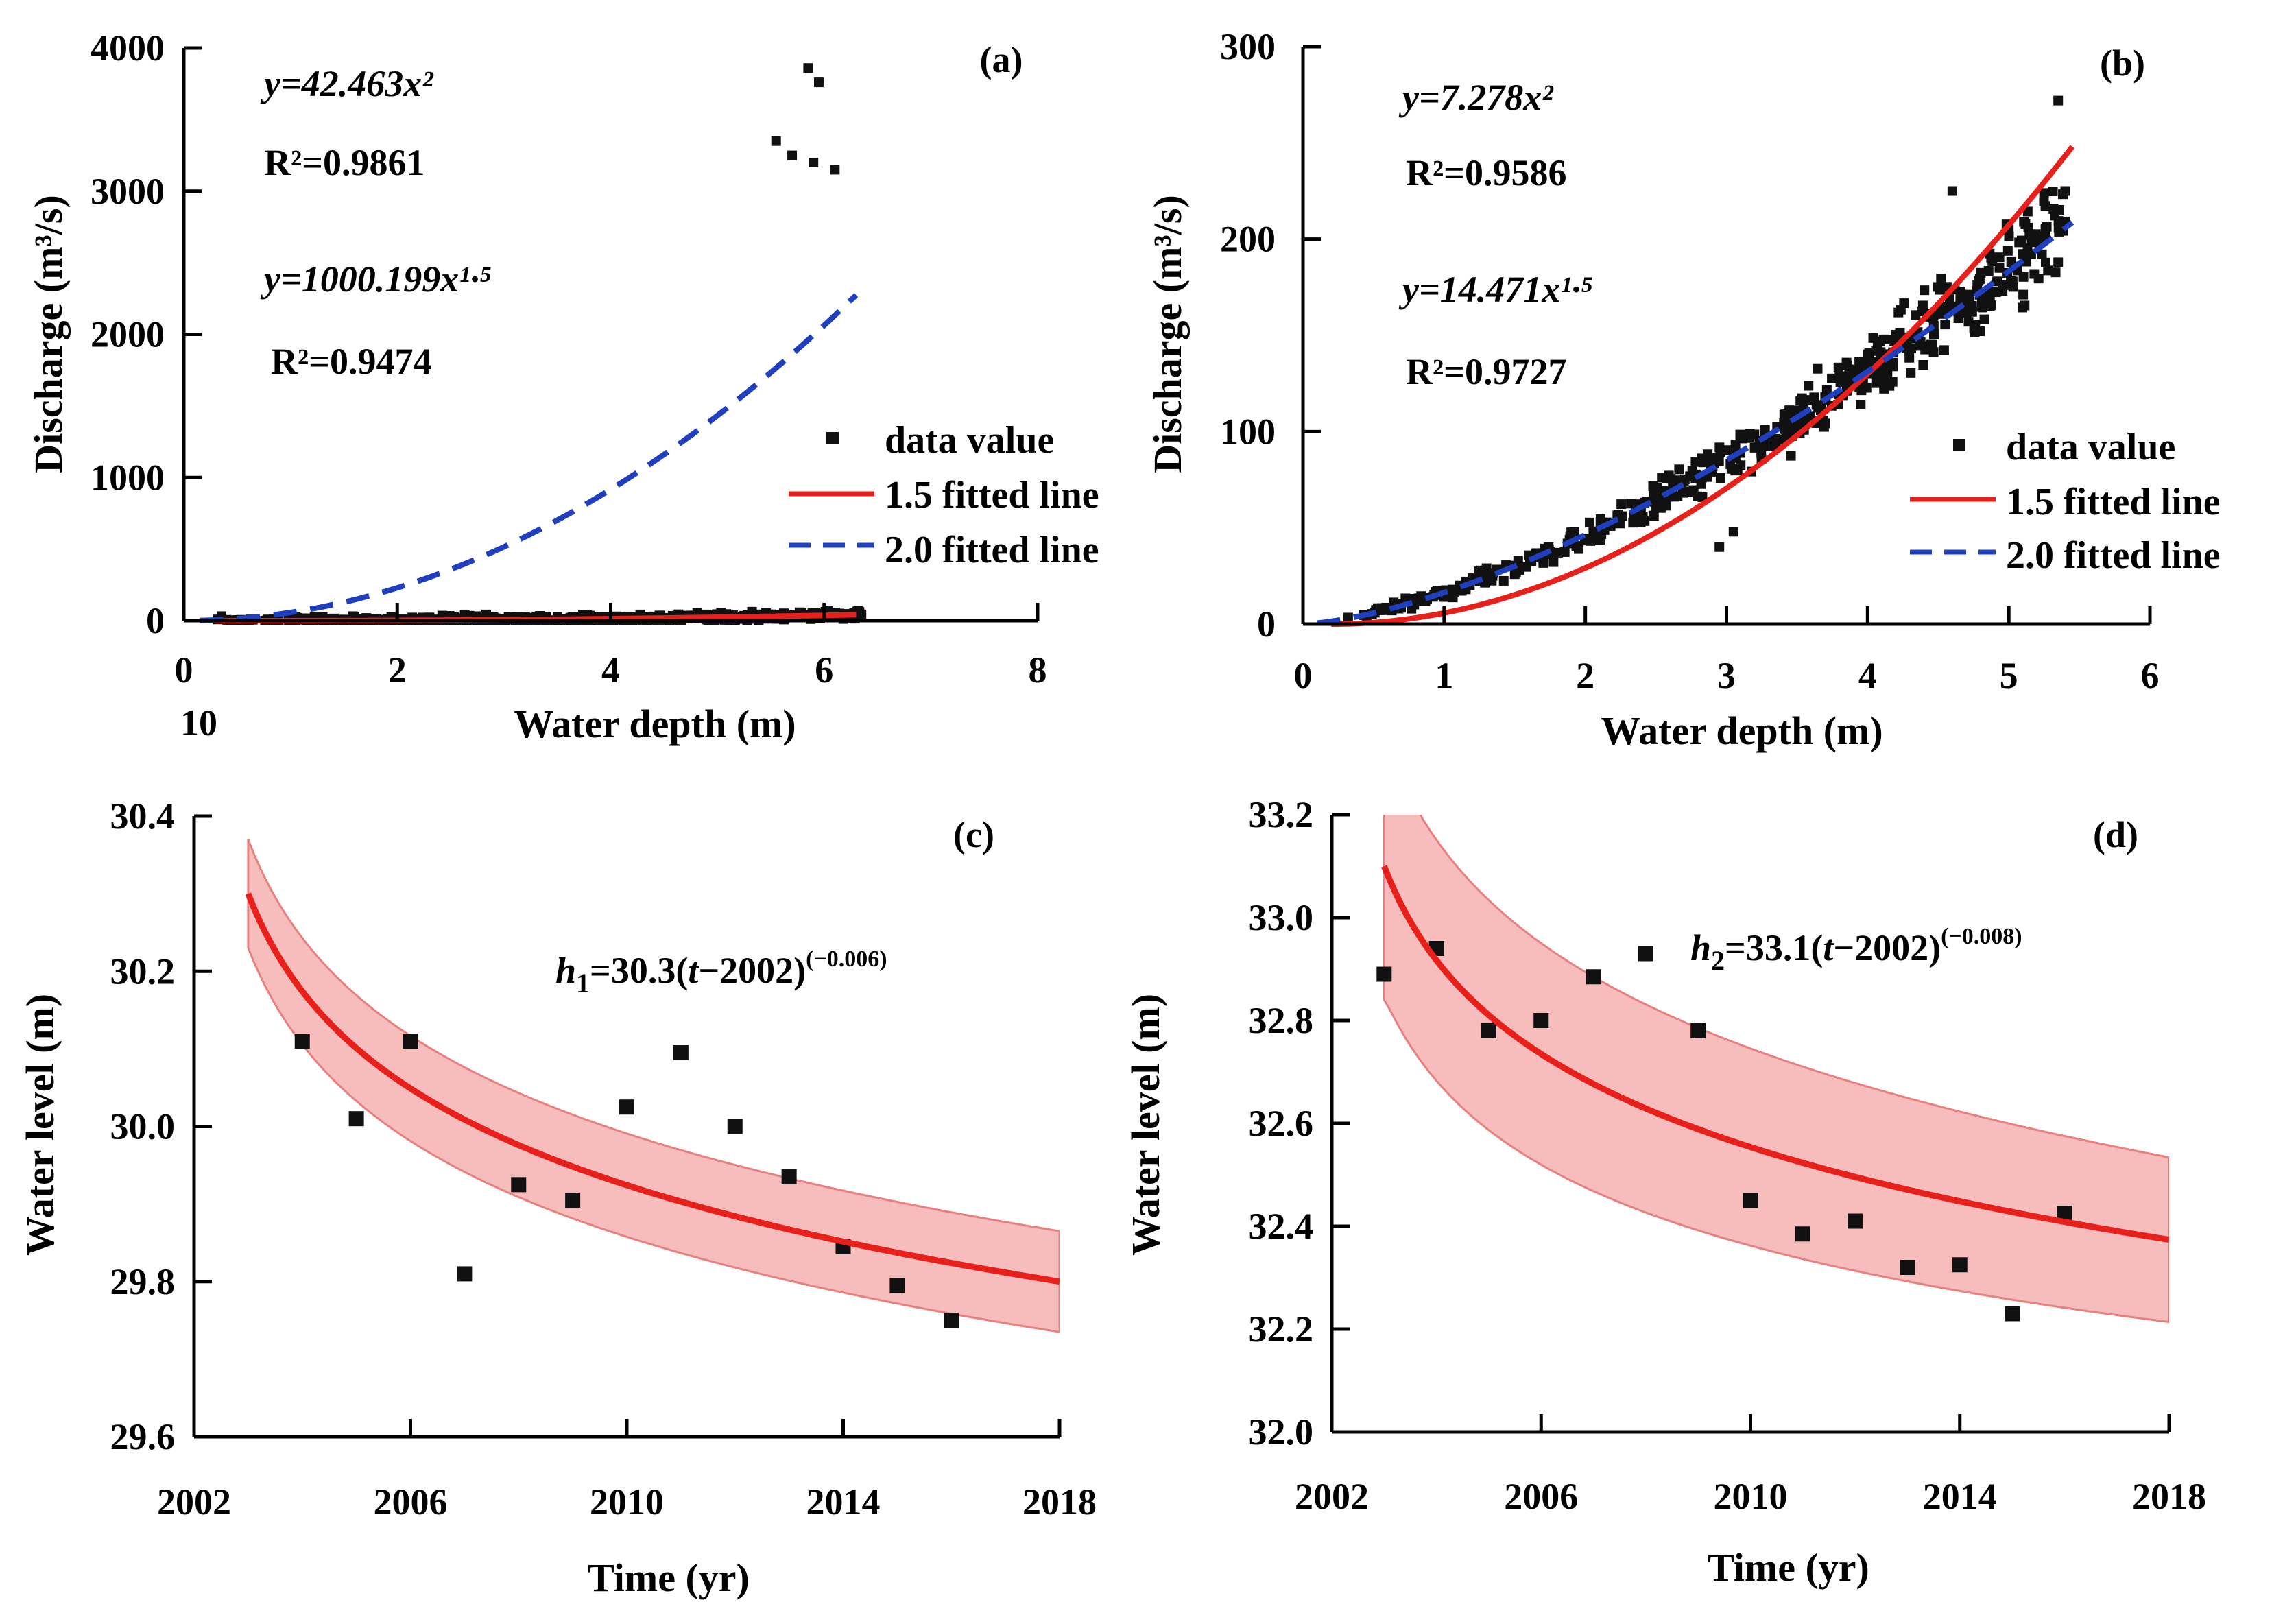 The image size is (2272, 1624). What do you see at coordinates (1312, 335) in the screenshot?
I see `panel-b-y-ticks` at bounding box center [1312, 335].